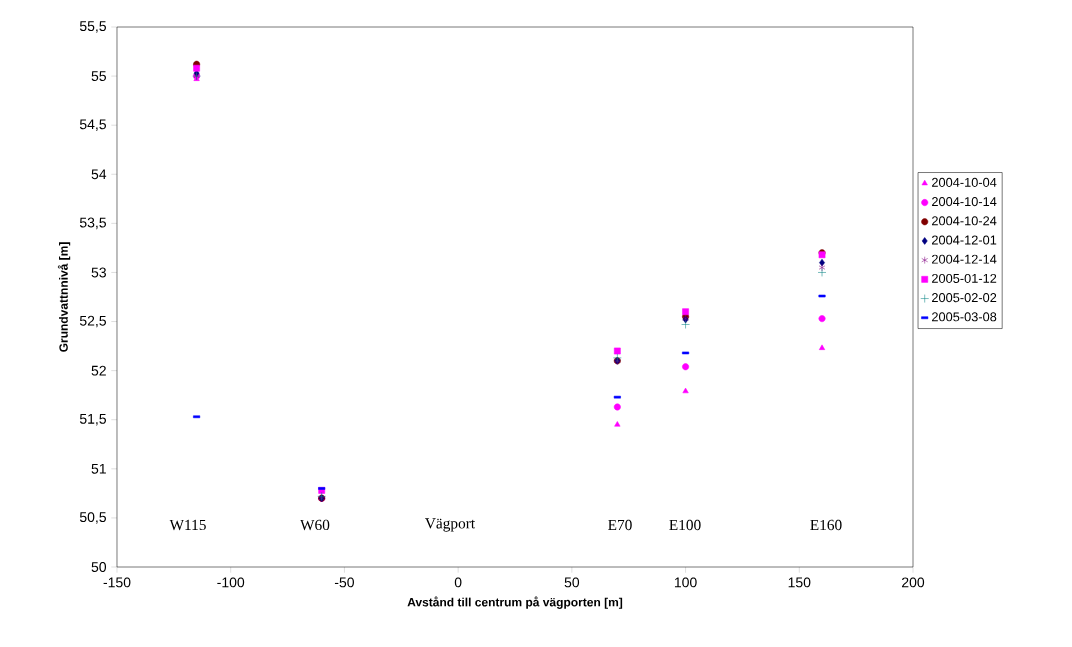 The height and width of the screenshot is (647, 1072). Describe the element at coordinates (450, 525) in the screenshot. I see `annotation: Vägport` at that location.